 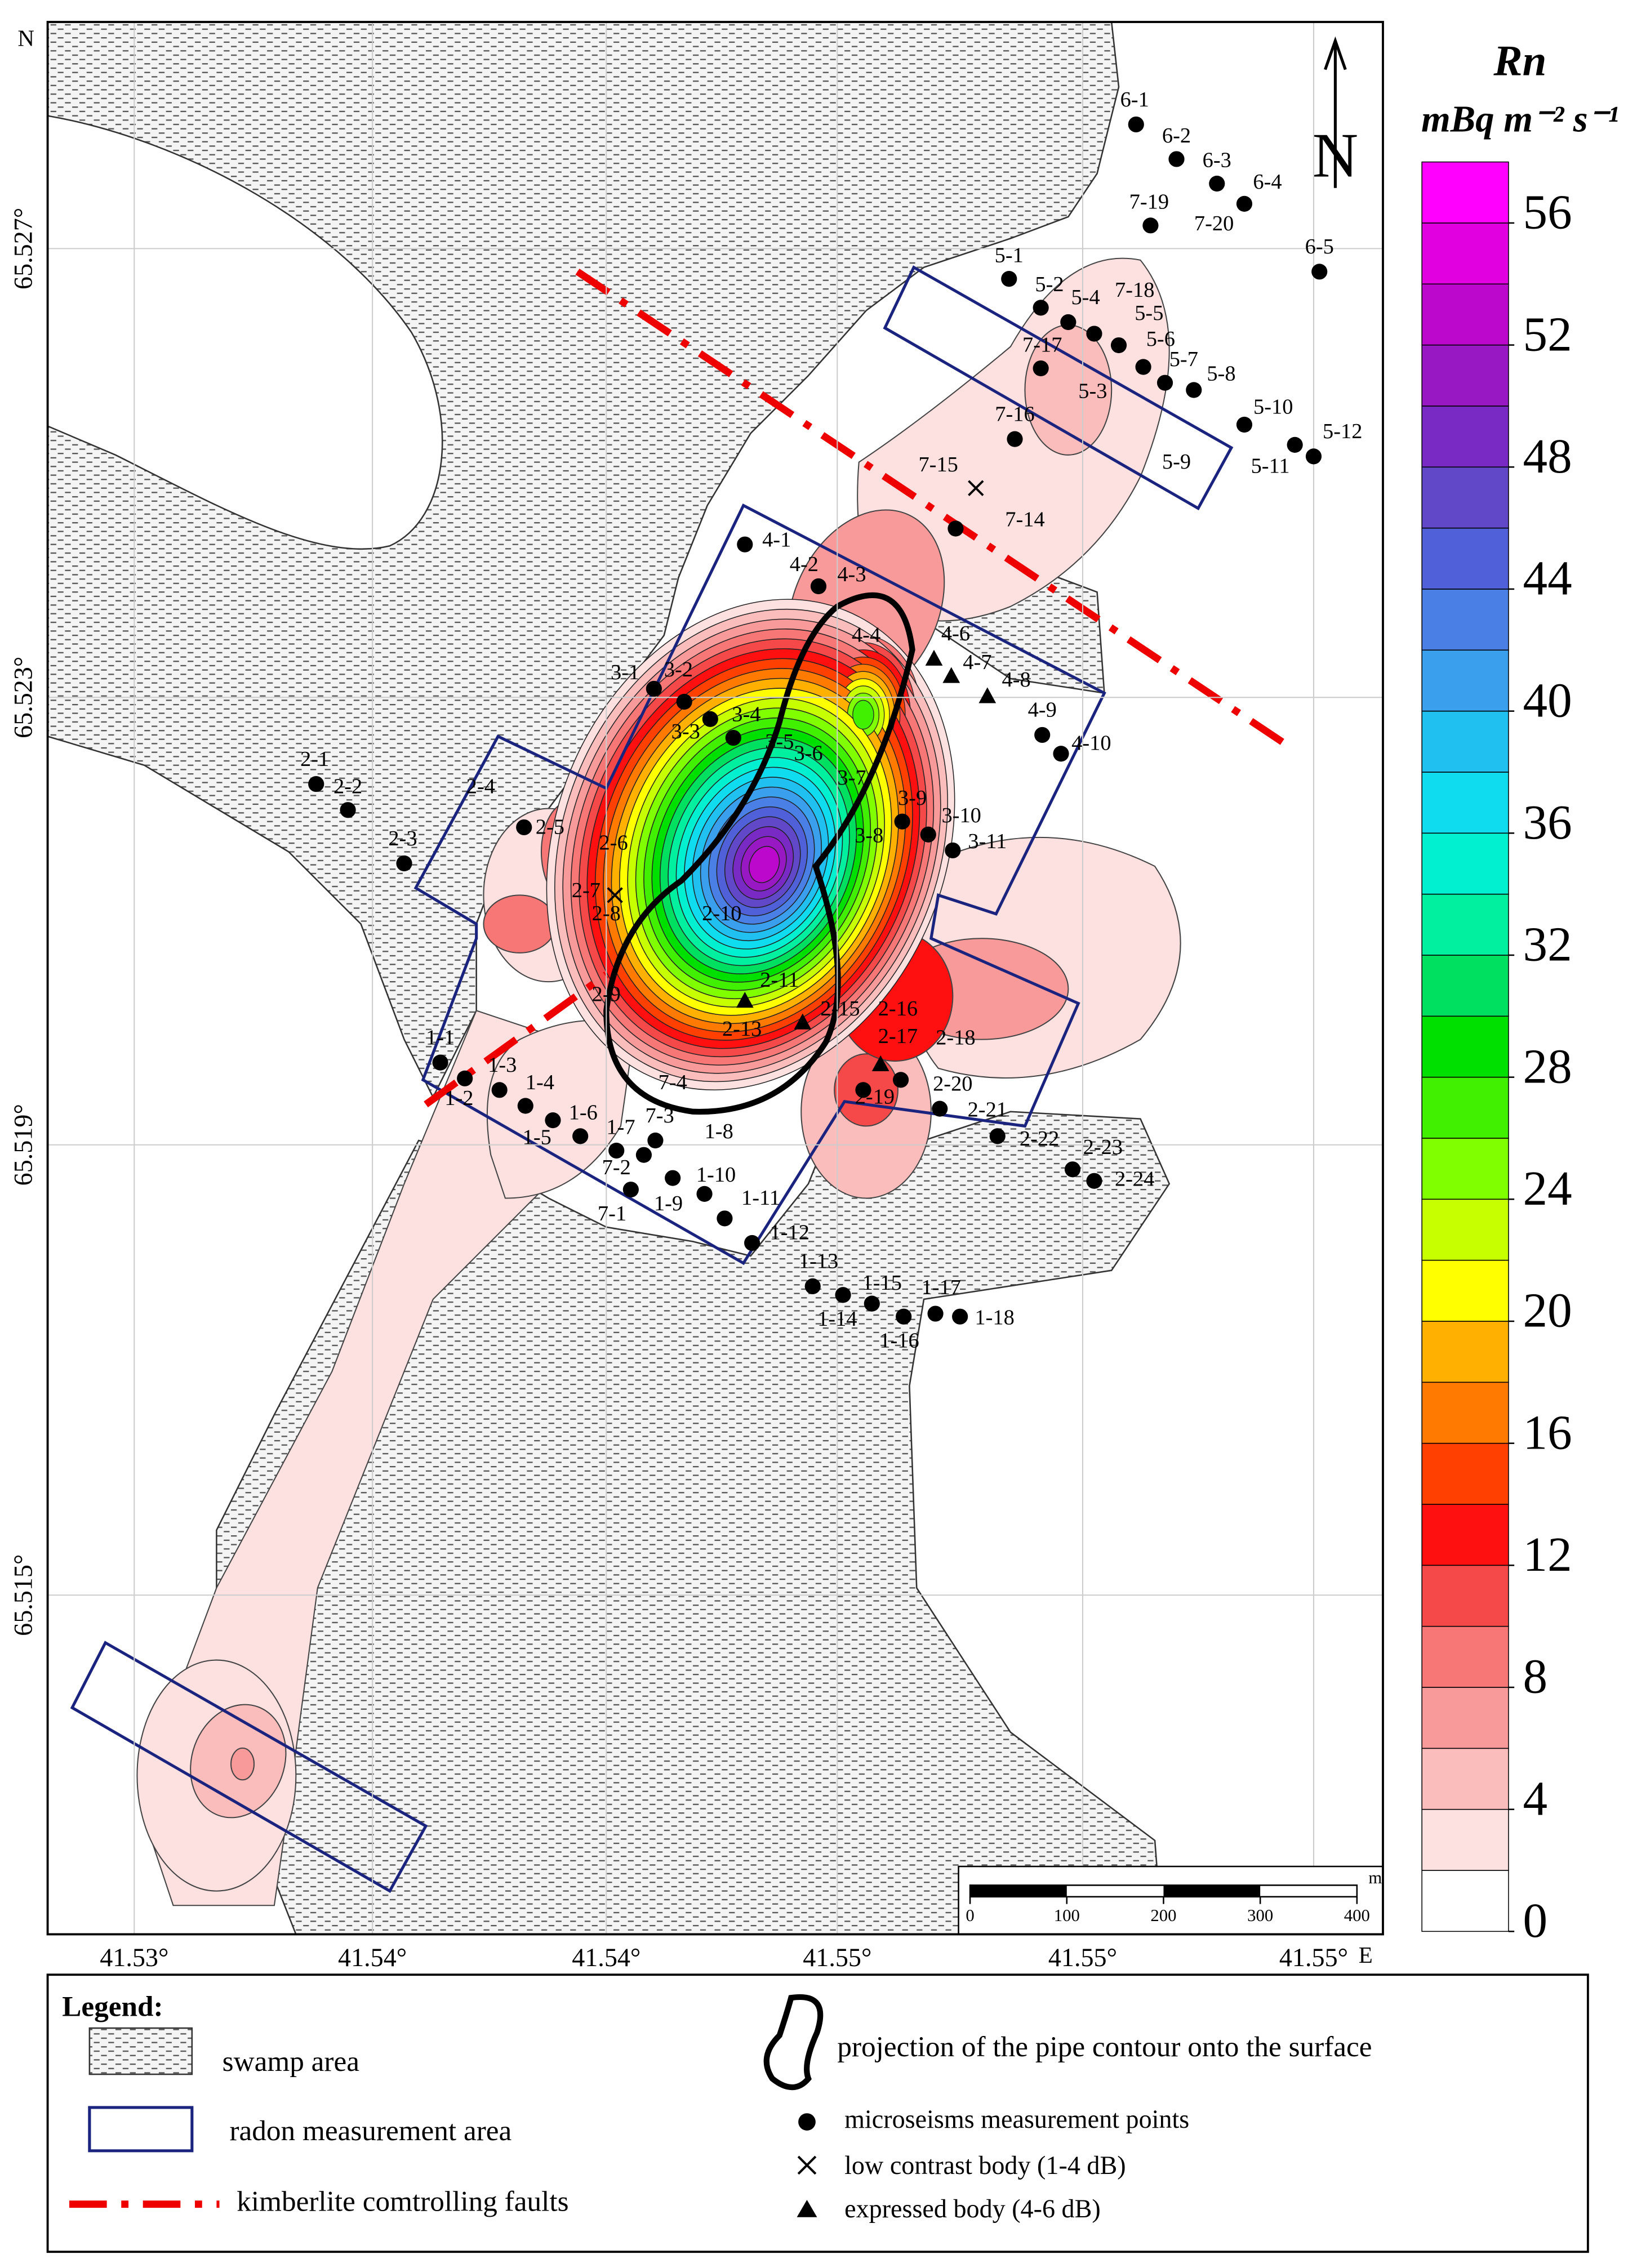 What do you see at coordinates (1335, 156) in the screenshot?
I see `compass-label: N` at bounding box center [1335, 156].